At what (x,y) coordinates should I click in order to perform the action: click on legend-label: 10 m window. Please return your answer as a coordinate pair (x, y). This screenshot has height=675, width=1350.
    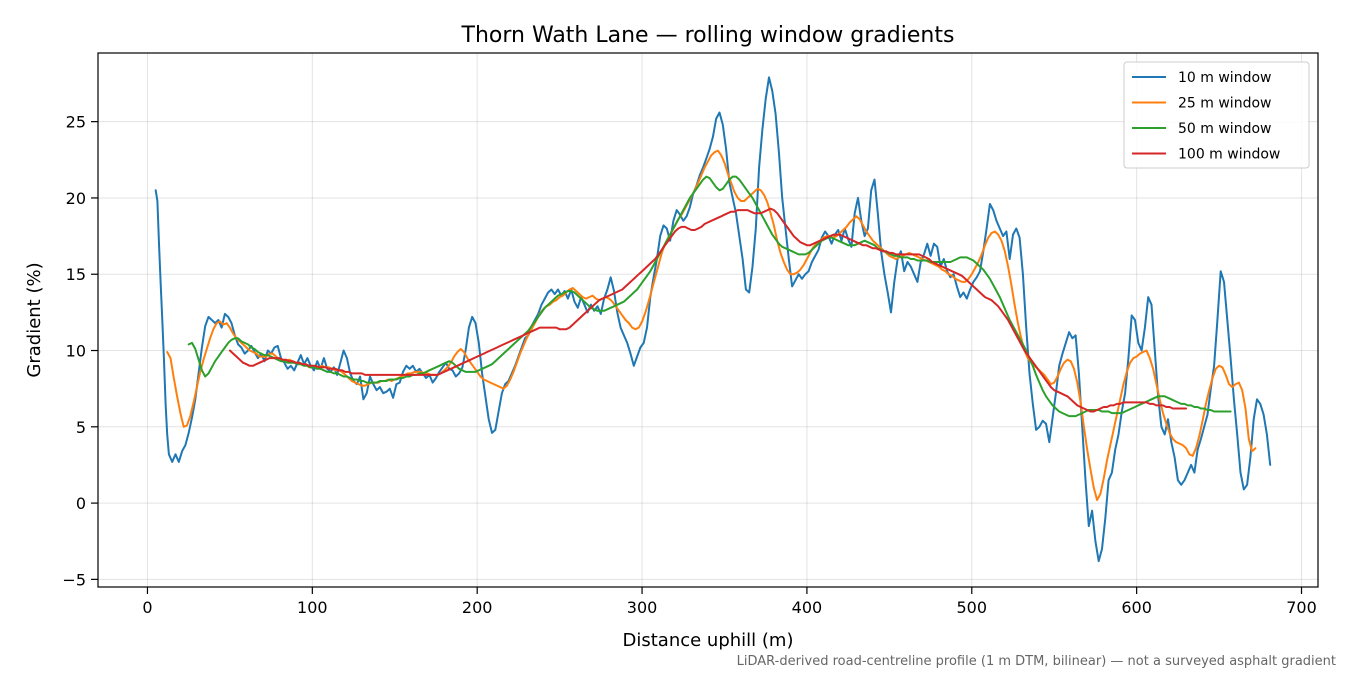
    Looking at the image, I should click on (1224, 78).